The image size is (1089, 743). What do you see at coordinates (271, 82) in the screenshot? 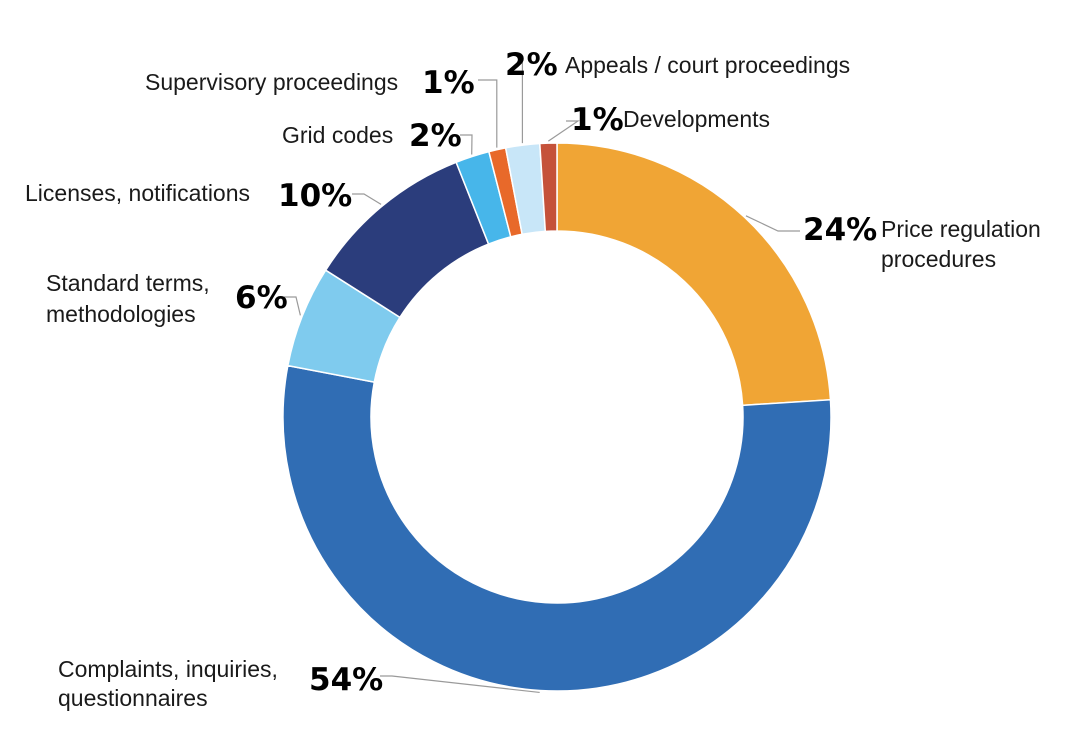
I see `cat-label-supervisory: Supervisory proceedings` at bounding box center [271, 82].